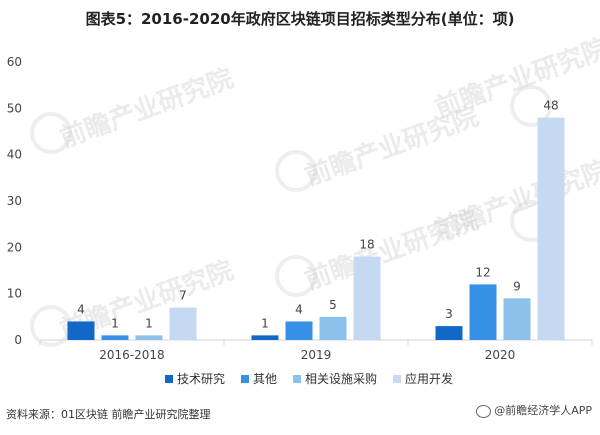 The height and width of the screenshot is (435, 600). I want to click on data-label: 18, so click(366, 245).